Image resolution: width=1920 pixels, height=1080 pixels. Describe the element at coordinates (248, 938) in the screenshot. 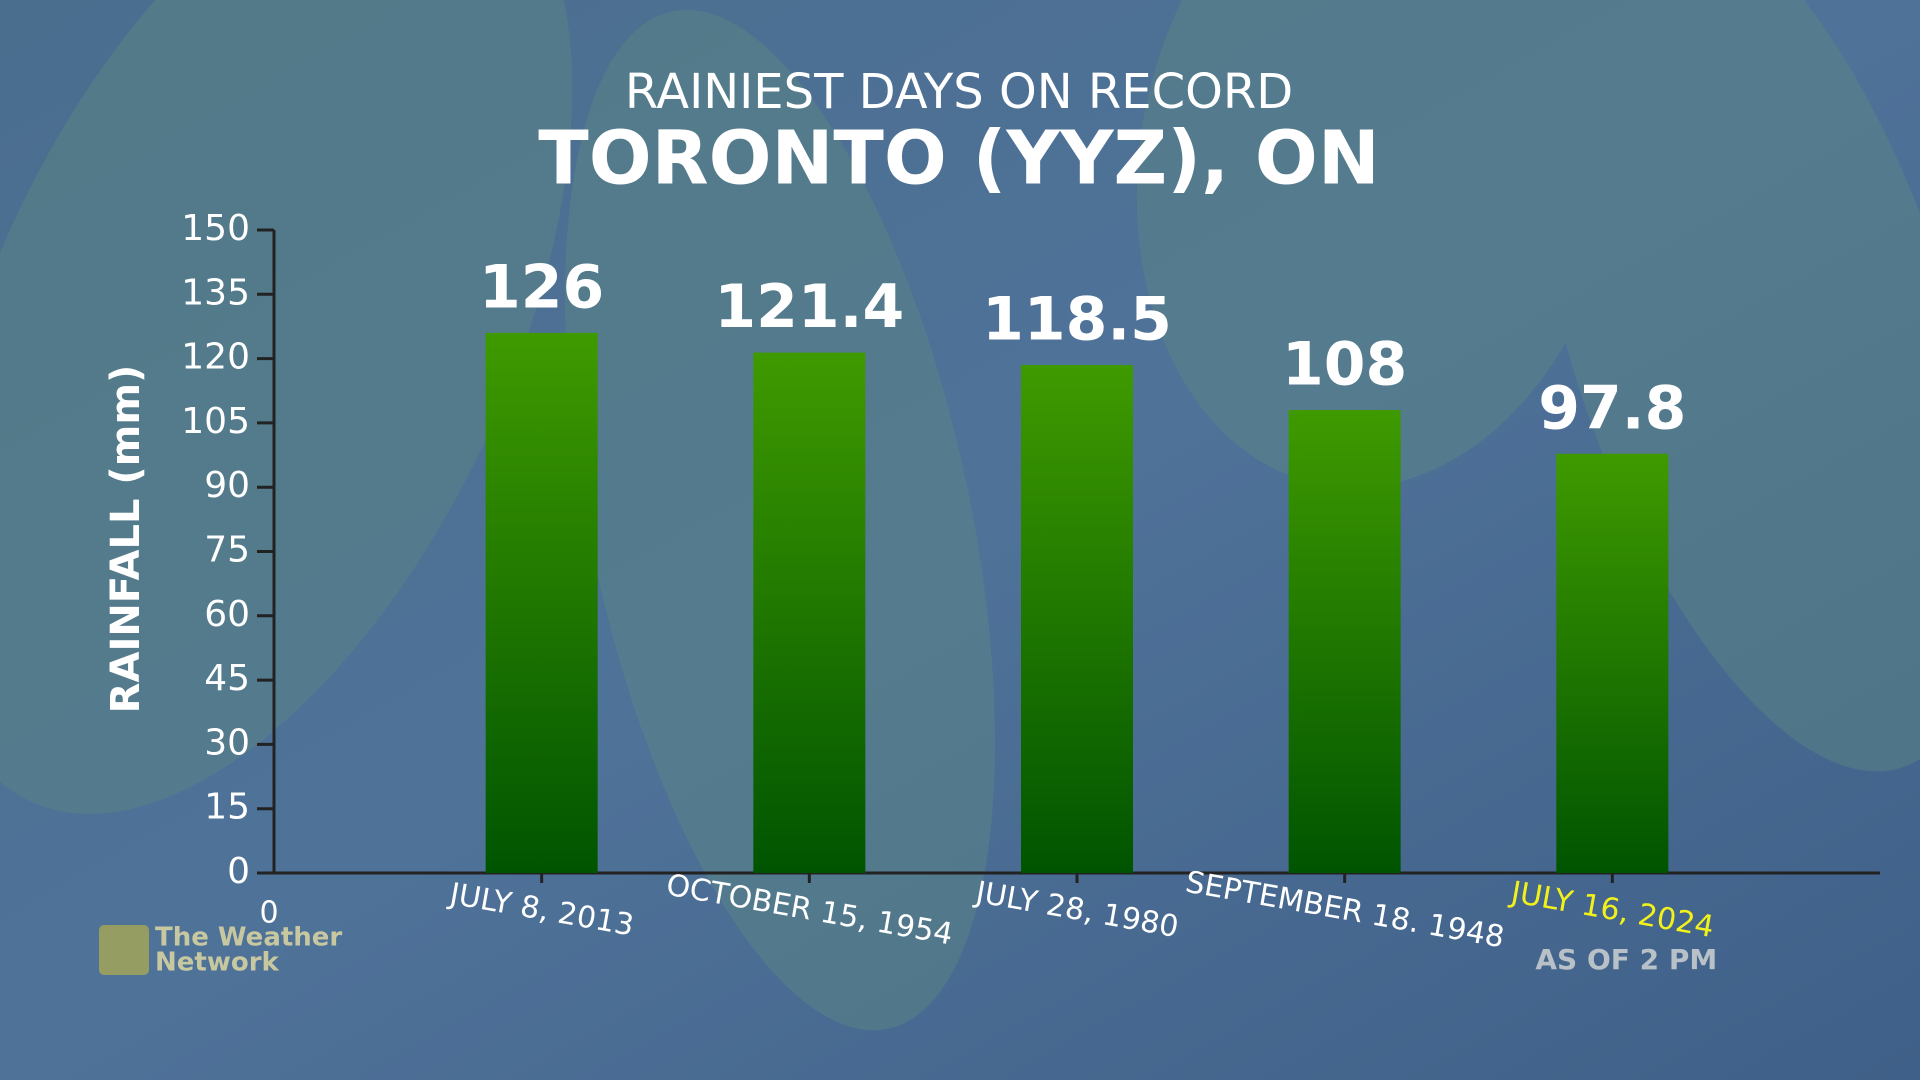

I see `logo-text: The Weather` at that location.